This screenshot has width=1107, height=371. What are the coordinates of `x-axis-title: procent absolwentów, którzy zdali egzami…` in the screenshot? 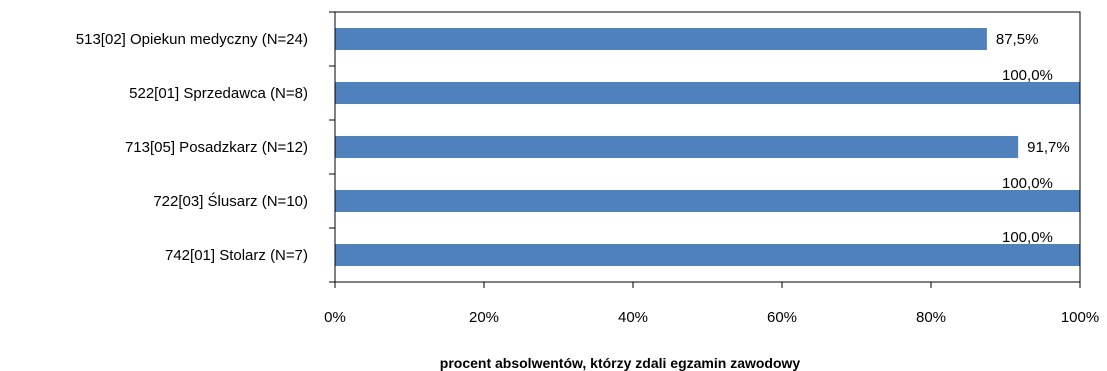 It's located at (620, 363).